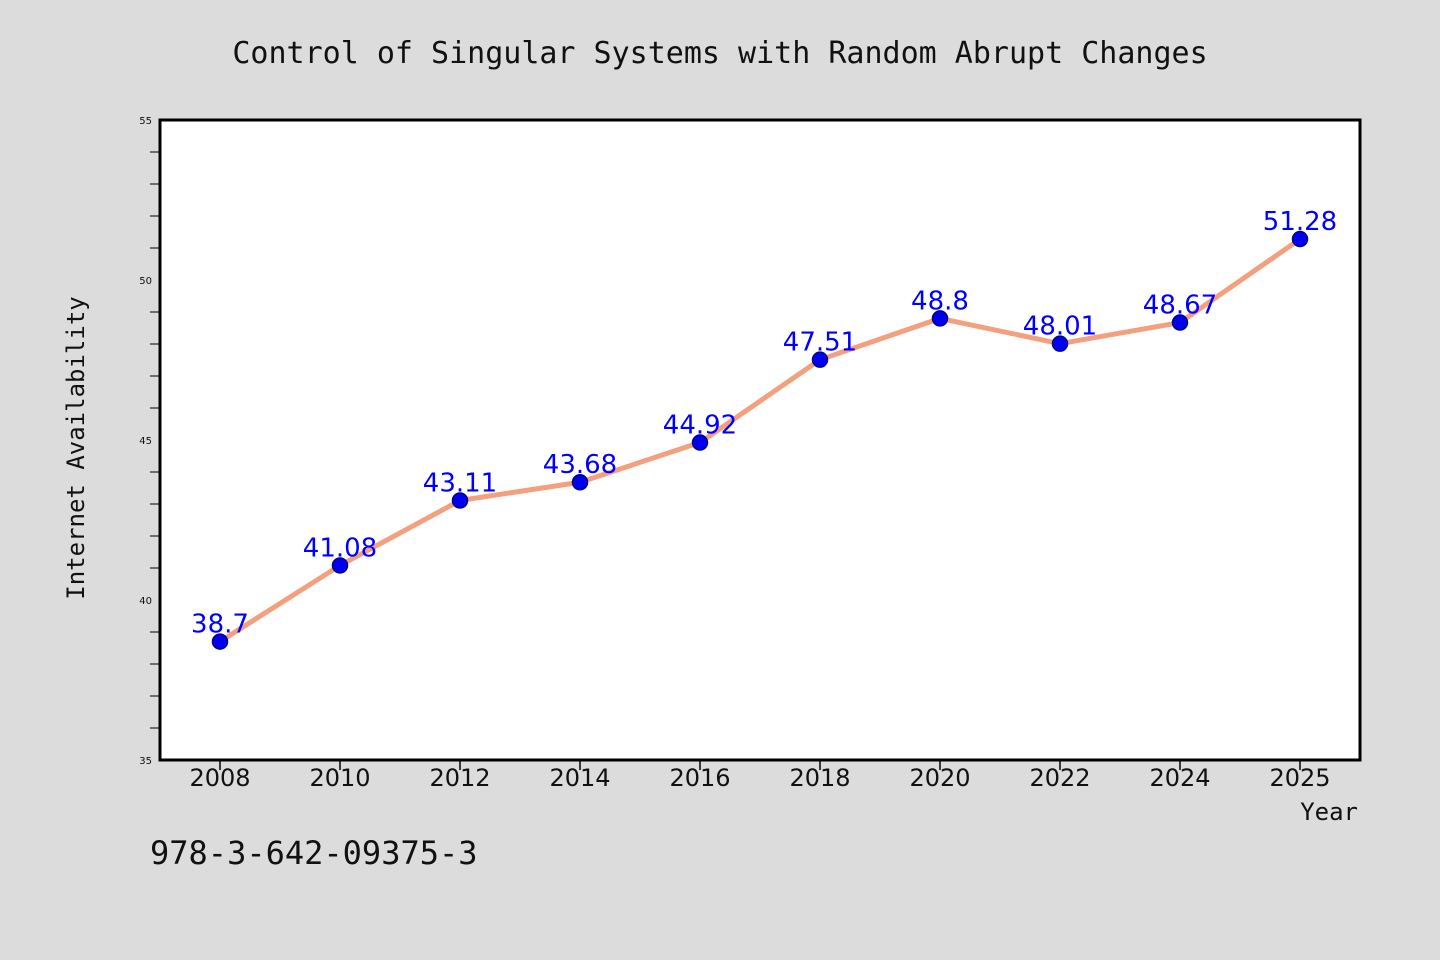 This screenshot has height=964, width=1440. Describe the element at coordinates (145, 281) in the screenshot. I see `y-tick-label: 50` at that location.